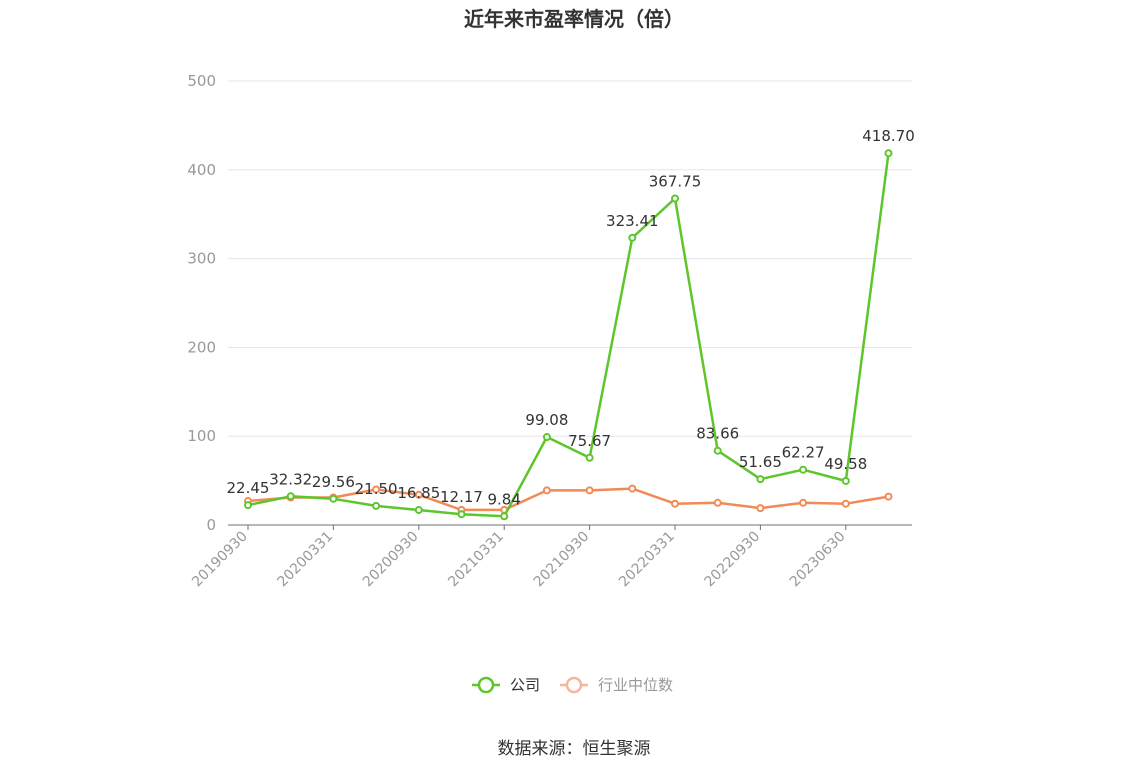  I want to click on source-note: 数据来源：恒生聚源, so click(574, 749).